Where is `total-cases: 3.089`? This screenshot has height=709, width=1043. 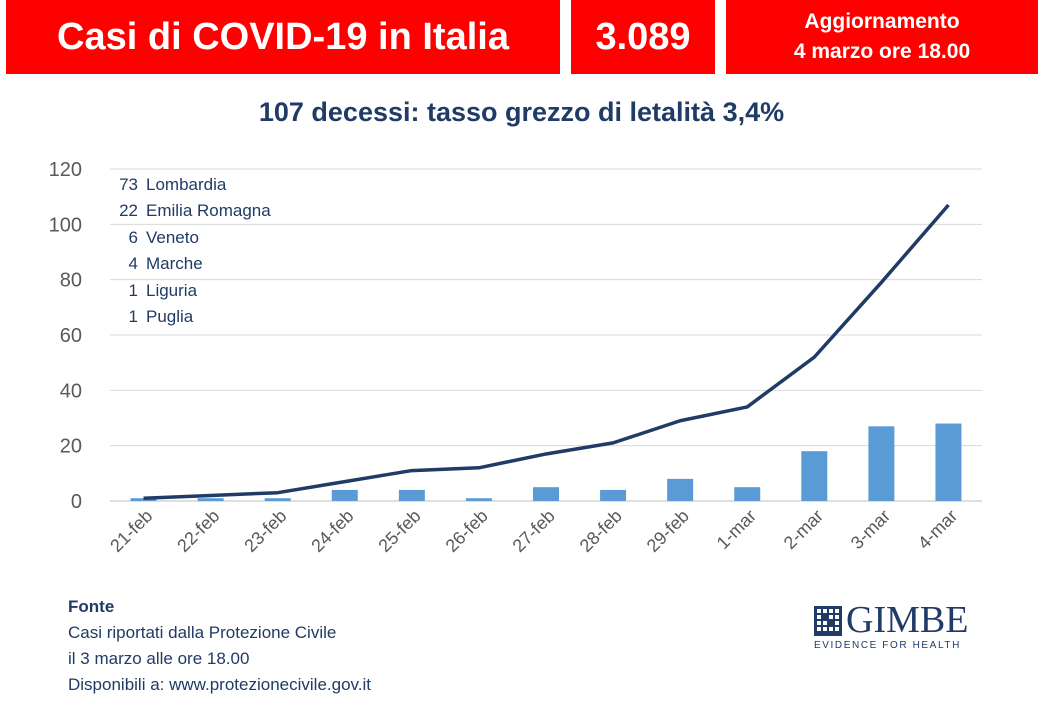 total-cases: 3.089 is located at coordinates (643, 36).